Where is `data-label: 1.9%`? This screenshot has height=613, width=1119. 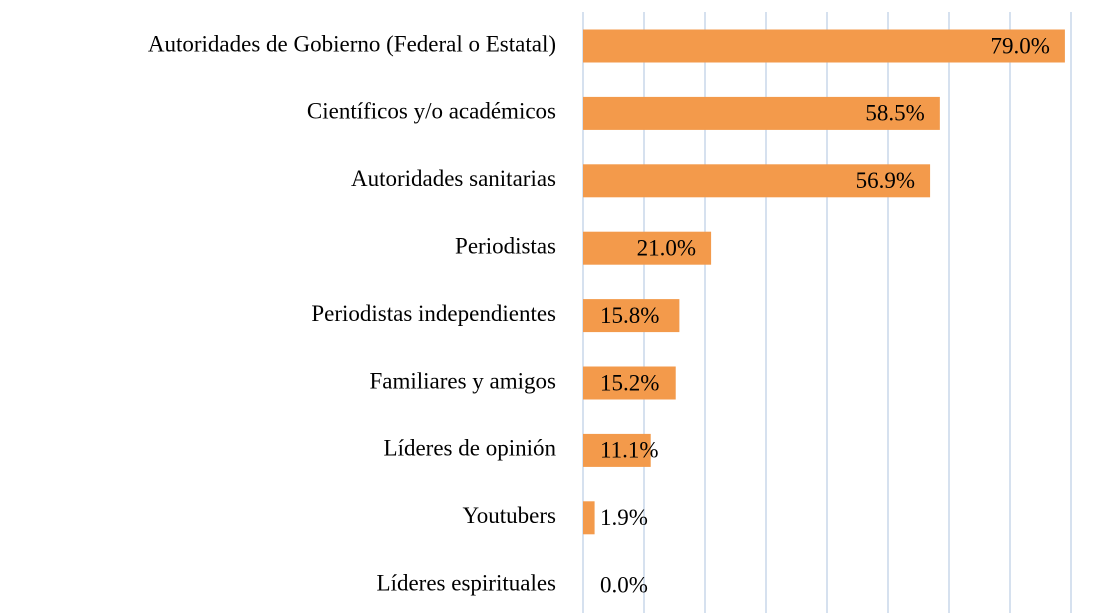 data-label: 1.9% is located at coordinates (624, 517).